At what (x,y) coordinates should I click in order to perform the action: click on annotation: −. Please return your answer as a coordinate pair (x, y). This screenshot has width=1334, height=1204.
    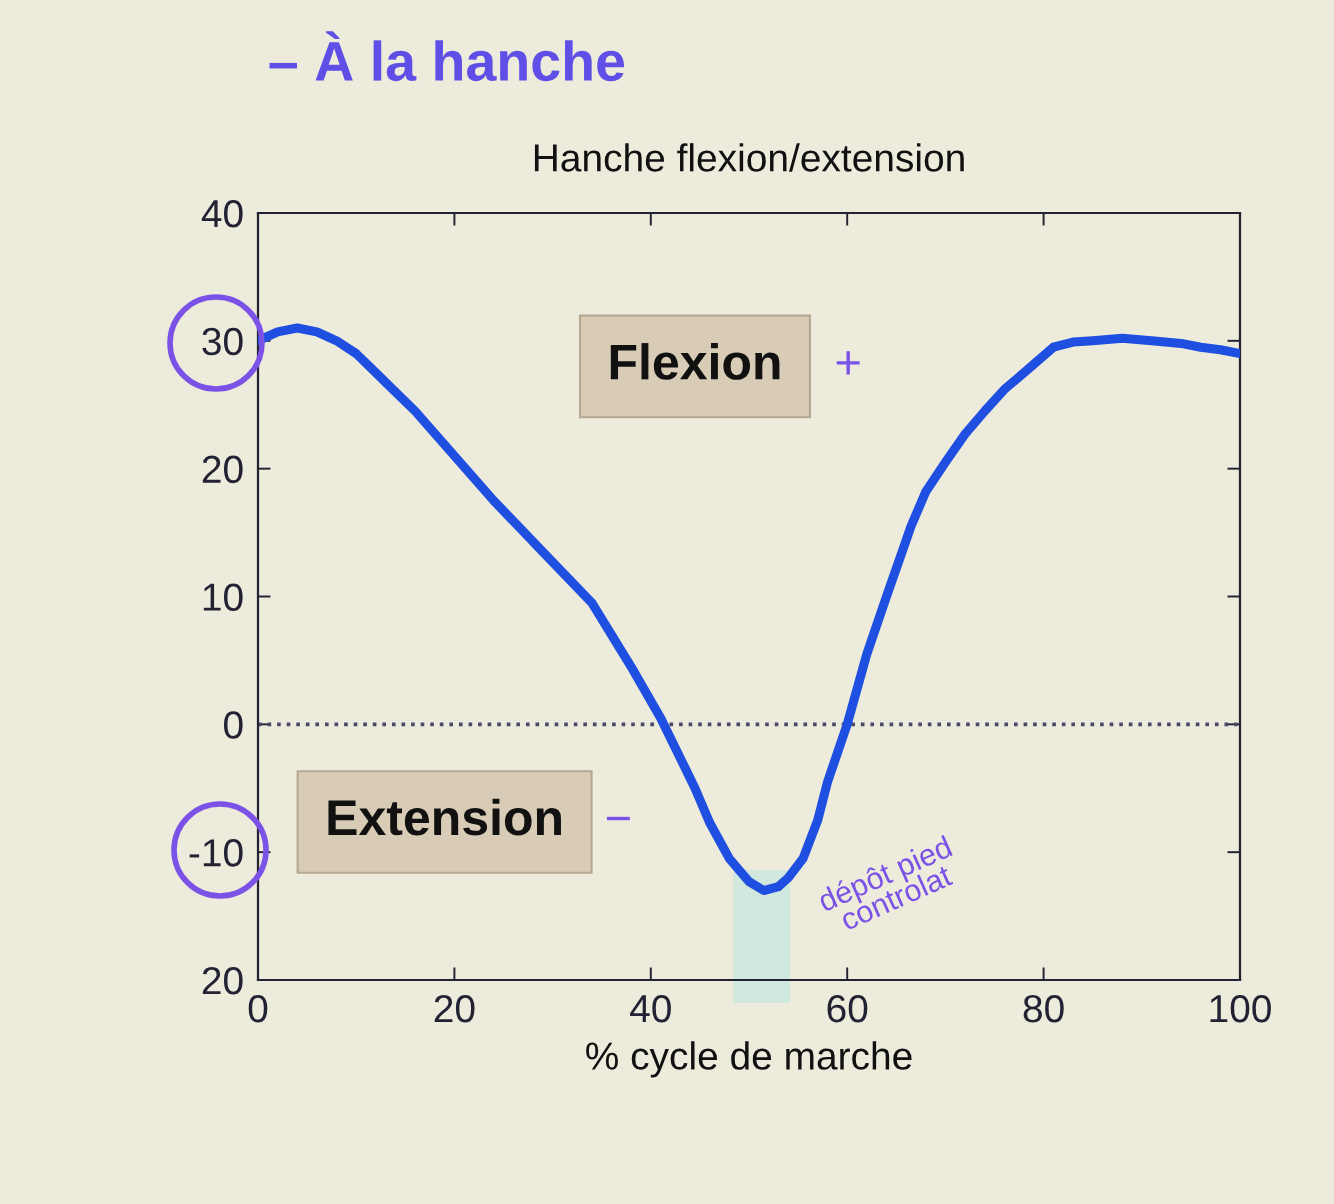
    Looking at the image, I should click on (618, 818).